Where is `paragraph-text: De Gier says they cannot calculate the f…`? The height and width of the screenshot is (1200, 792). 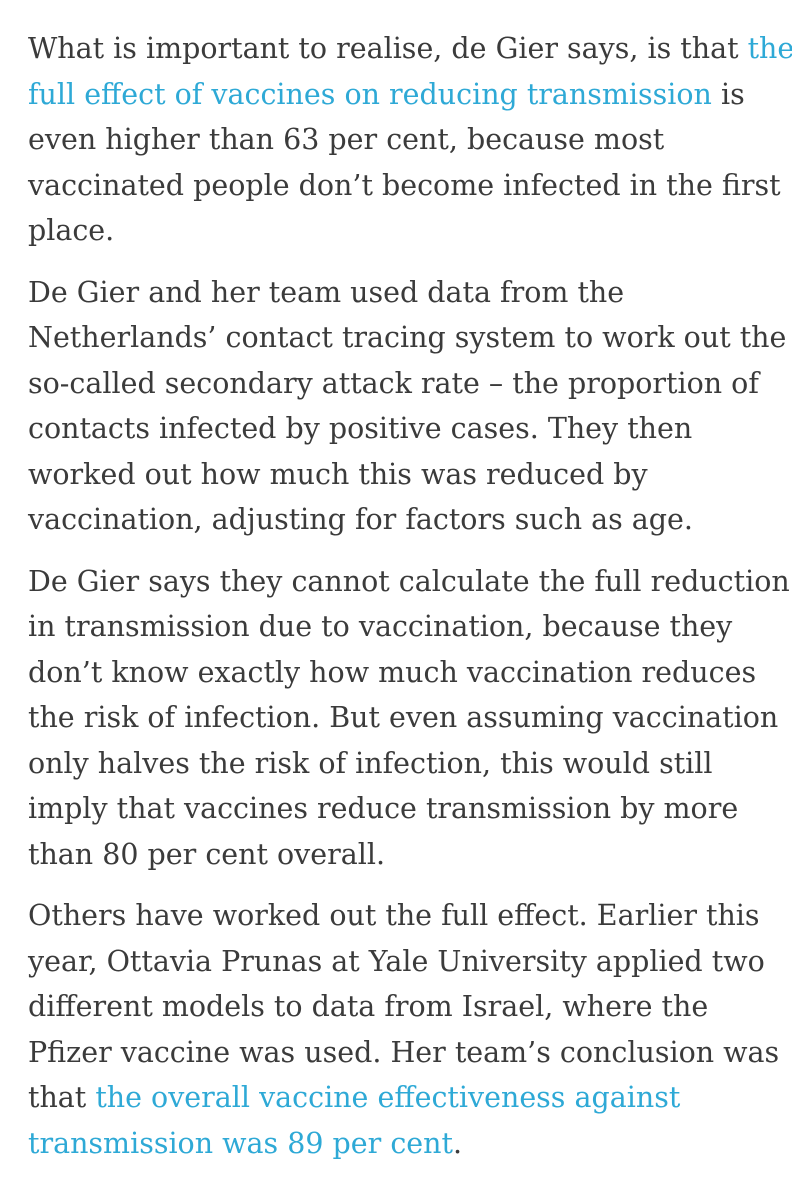 paragraph-text: De Gier says they cannot calculate the f… is located at coordinates (409, 581).